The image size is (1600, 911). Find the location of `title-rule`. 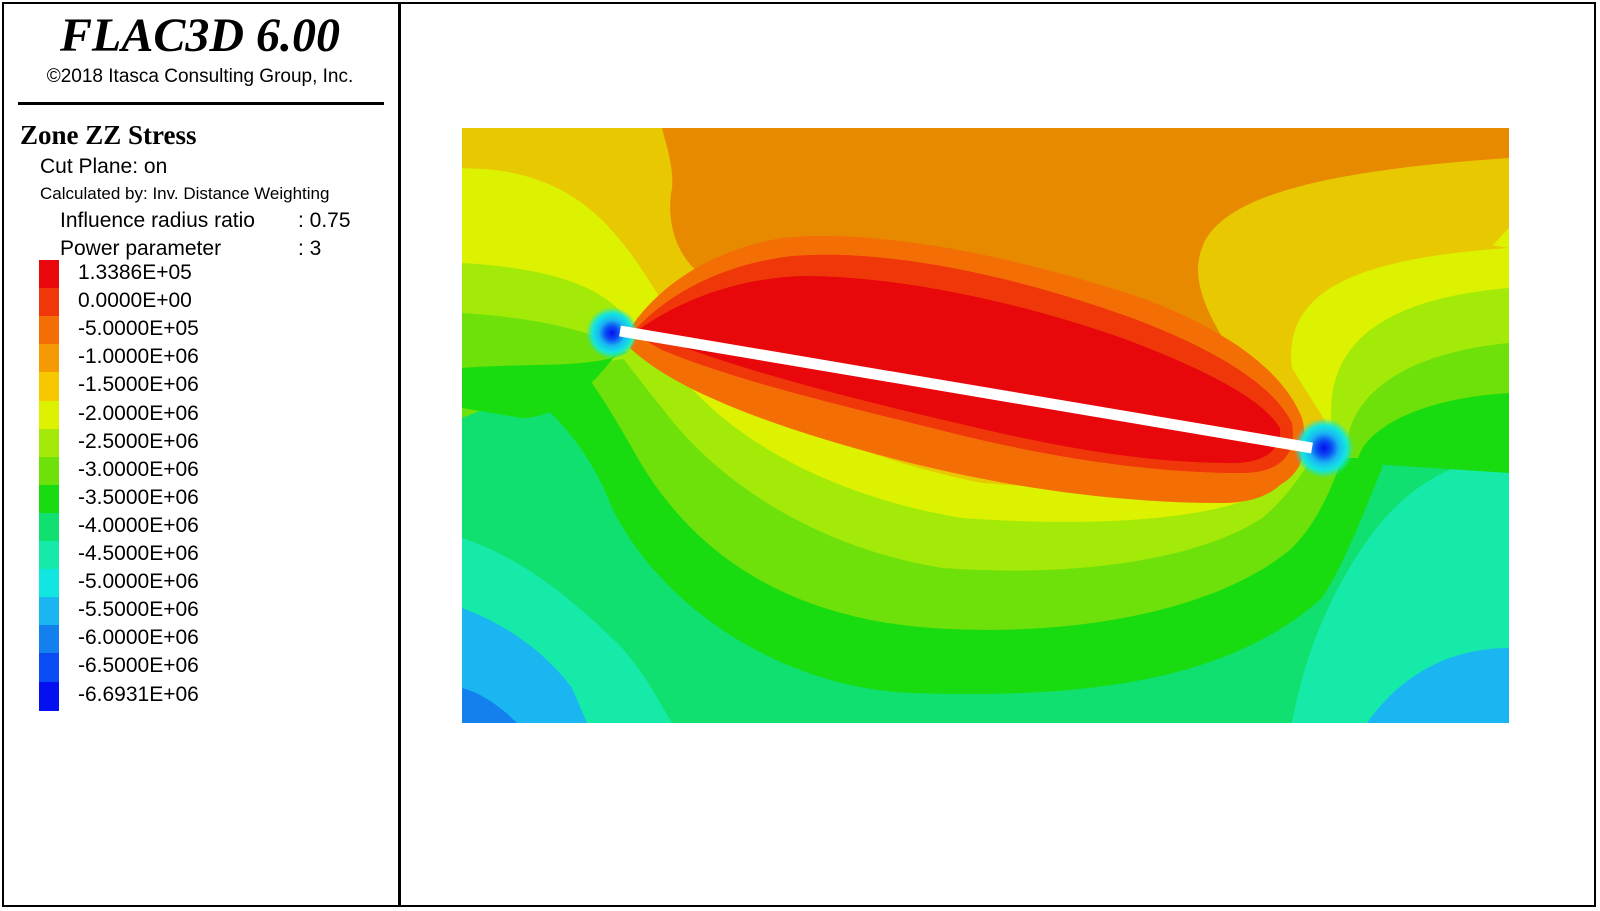

title-rule is located at coordinates (201, 103).